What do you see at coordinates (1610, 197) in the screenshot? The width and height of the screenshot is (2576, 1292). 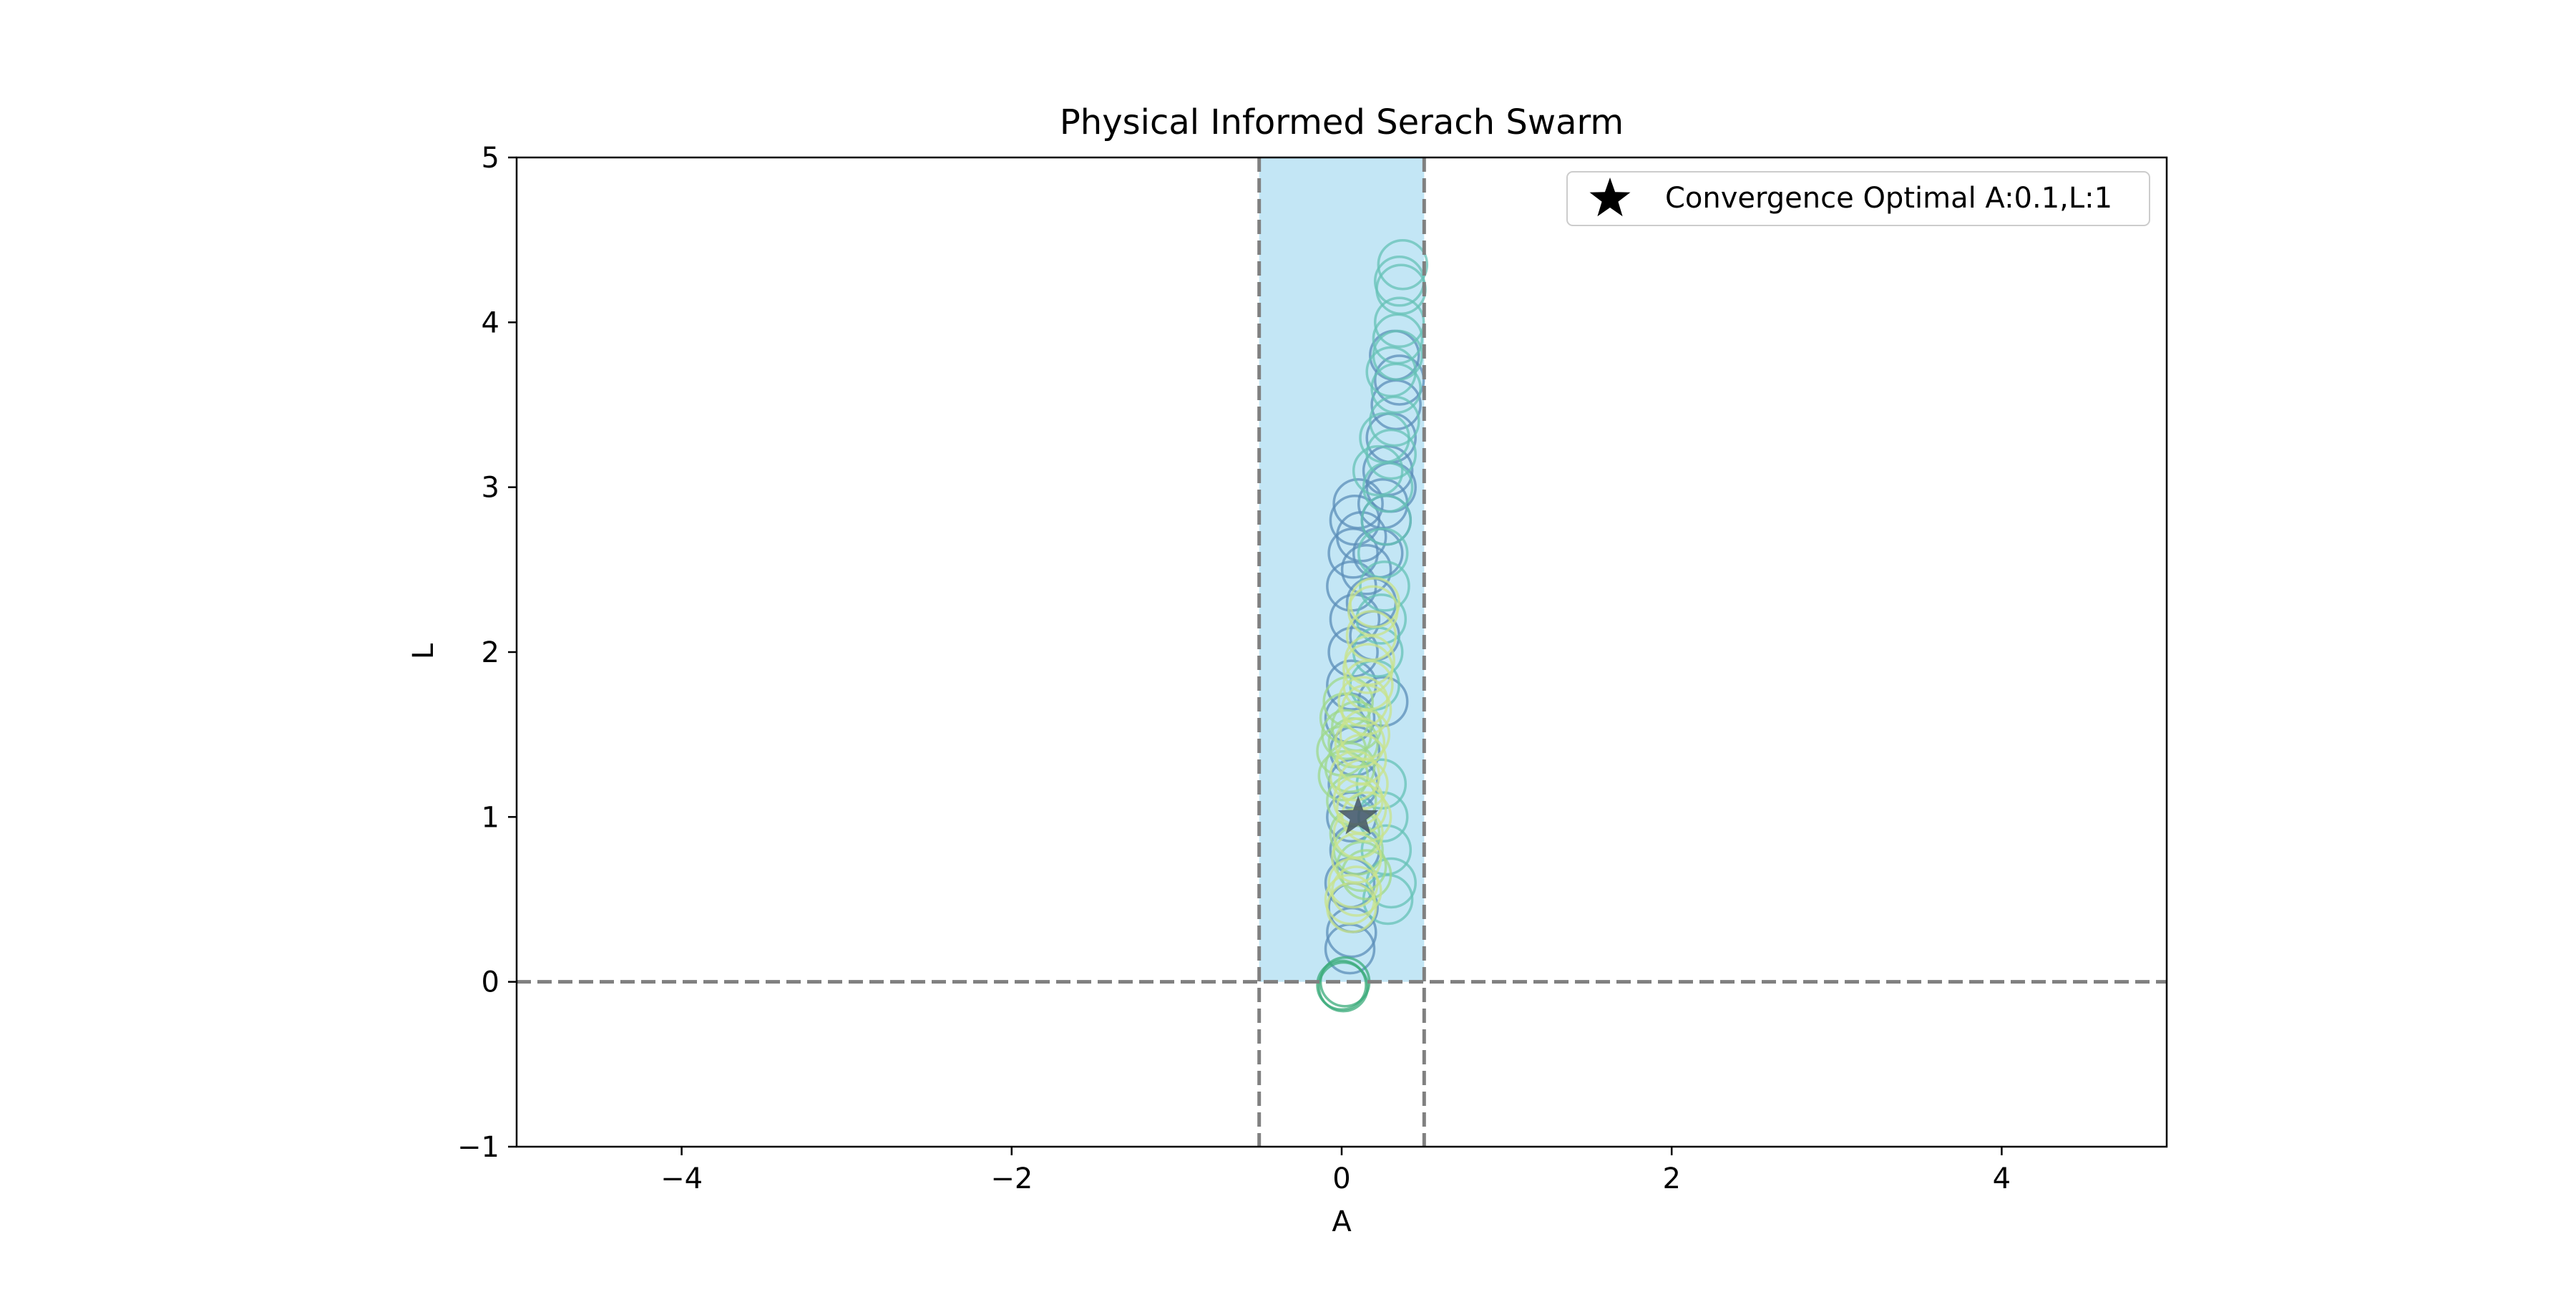 I see `legend-star-icon` at bounding box center [1610, 197].